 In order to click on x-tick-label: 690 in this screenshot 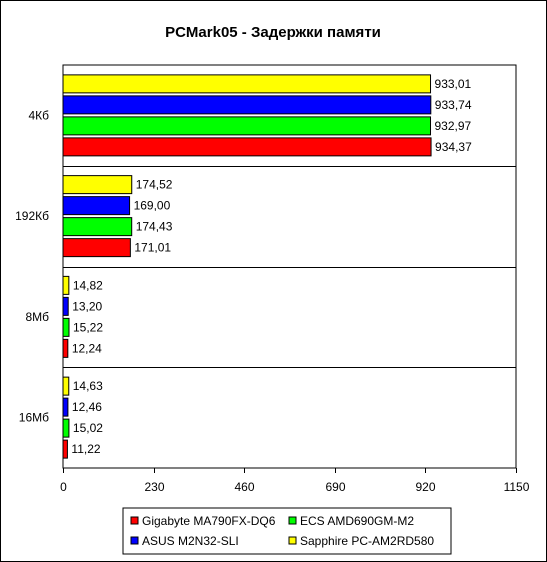, I will do `click(335, 487)`.